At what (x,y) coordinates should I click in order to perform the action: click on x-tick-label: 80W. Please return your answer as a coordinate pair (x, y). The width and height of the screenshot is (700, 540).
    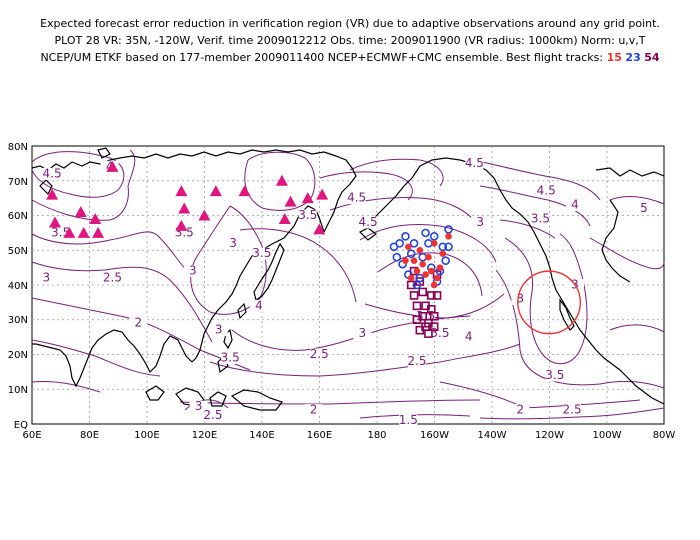
    Looking at the image, I should click on (664, 435).